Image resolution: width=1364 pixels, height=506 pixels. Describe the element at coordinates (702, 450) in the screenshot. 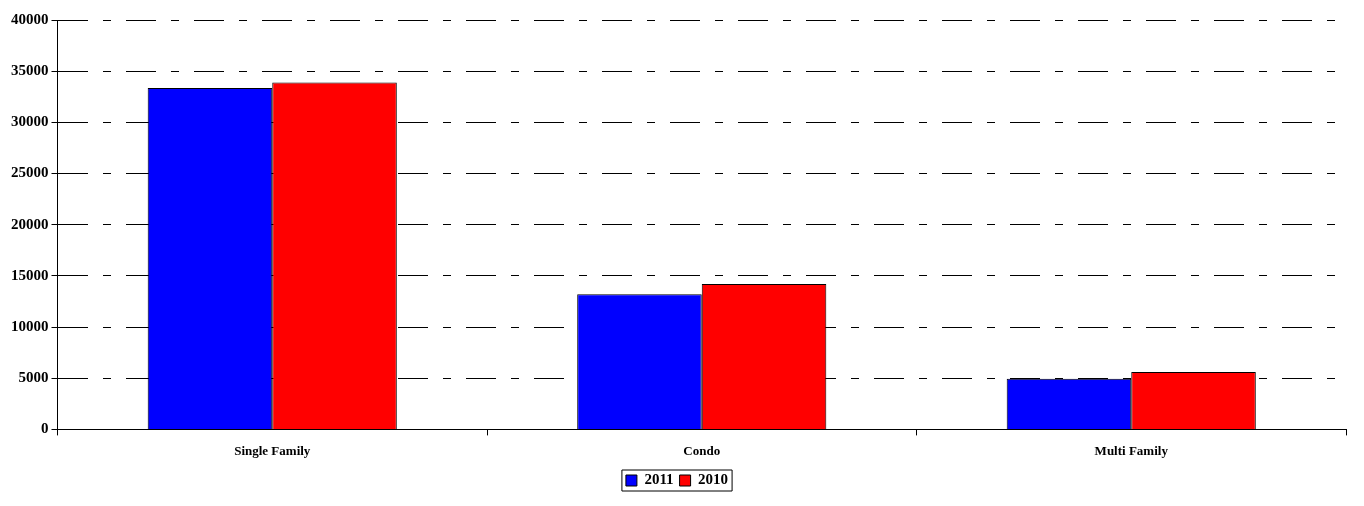

I see `x-tick-label: Condo` at that location.